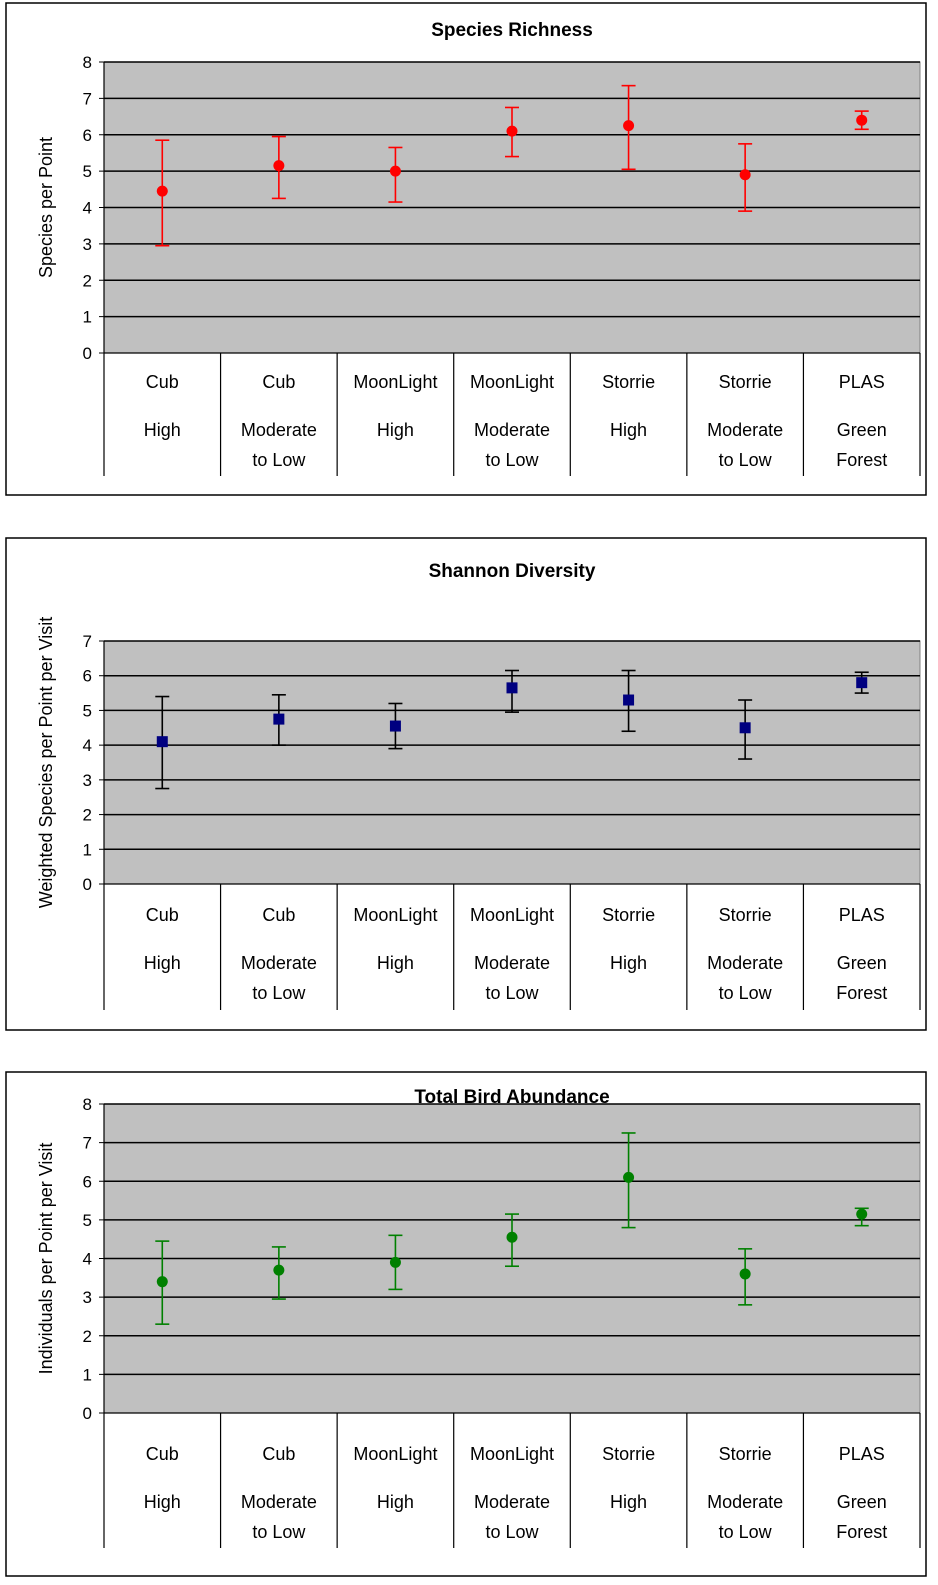 The height and width of the screenshot is (1585, 938). Describe the element at coordinates (46, 207) in the screenshot. I see `y-axis-label: Species per Point` at that location.